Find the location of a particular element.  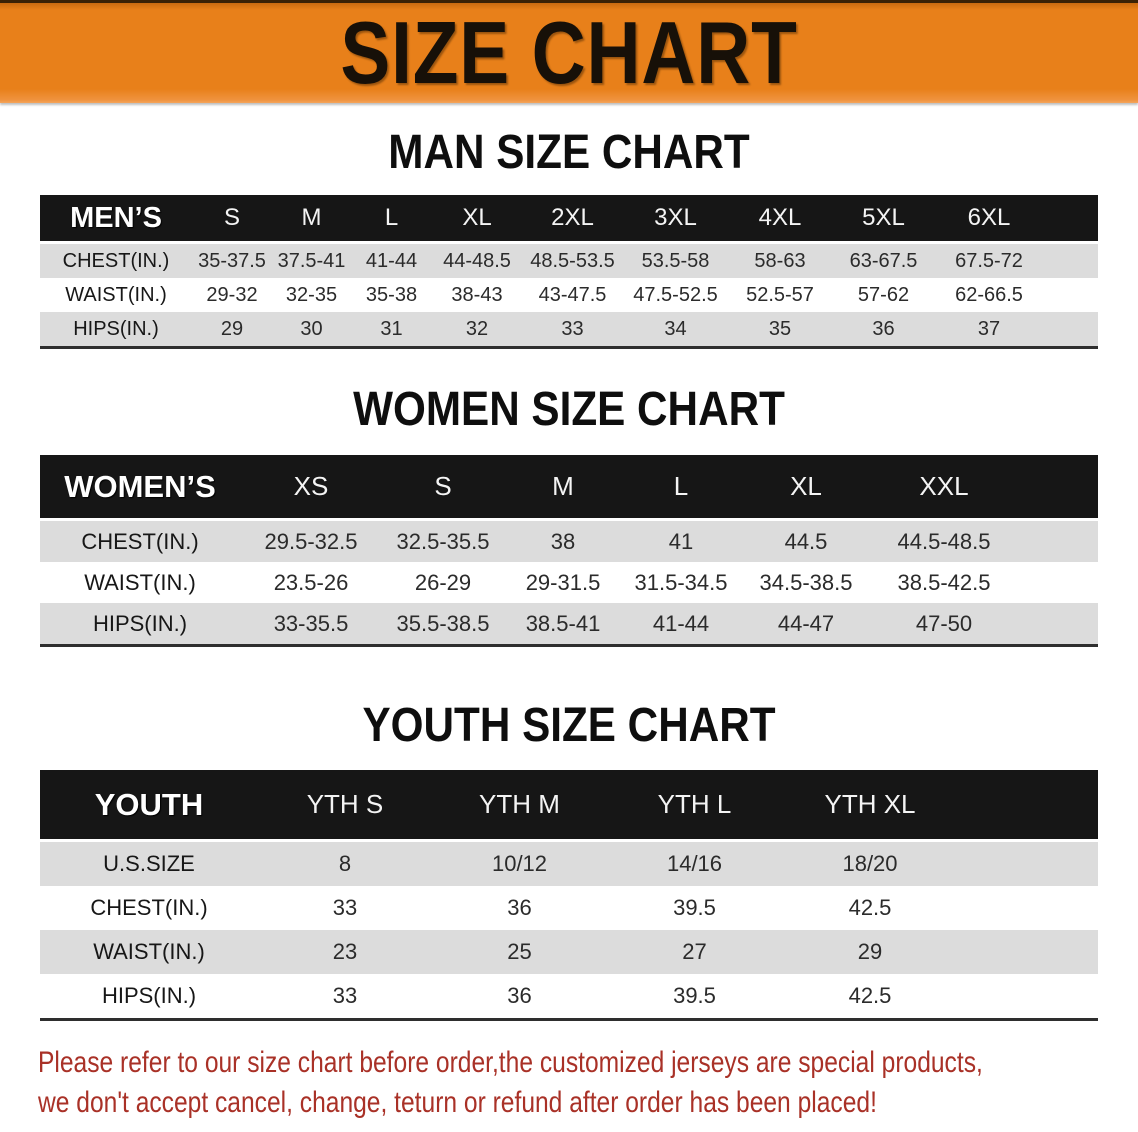

cell: 38-43 is located at coordinates (477, 295).